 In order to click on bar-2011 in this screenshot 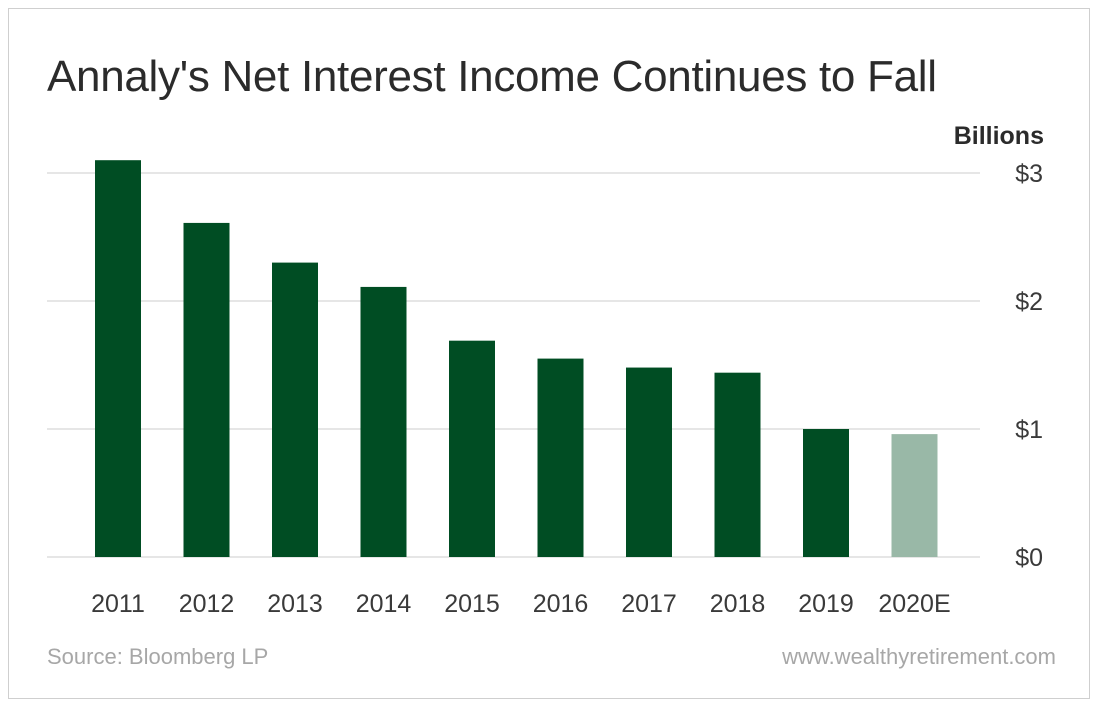, I will do `click(118, 358)`.